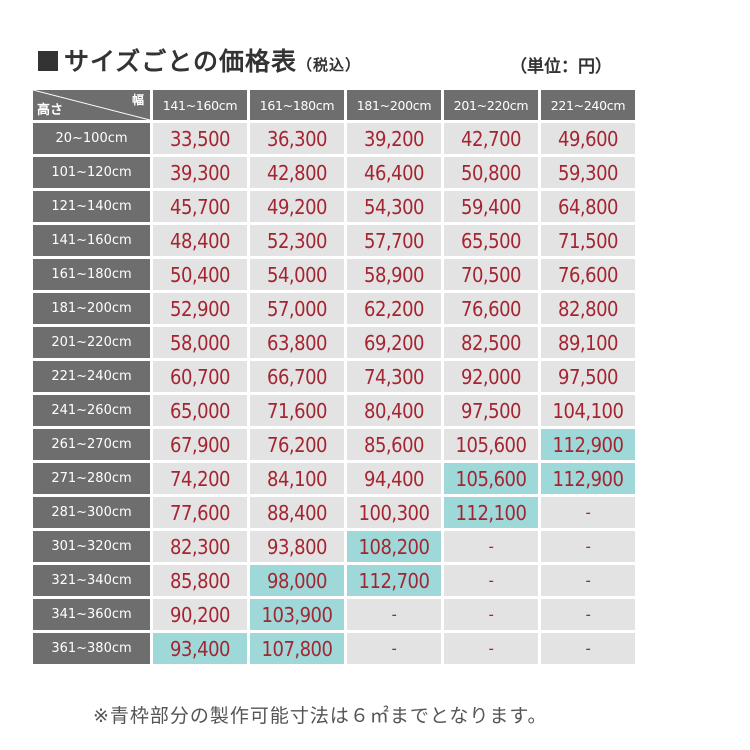 The image size is (750, 750). Describe the element at coordinates (491, 376) in the screenshot. I see `price-cell: 92,000` at that location.